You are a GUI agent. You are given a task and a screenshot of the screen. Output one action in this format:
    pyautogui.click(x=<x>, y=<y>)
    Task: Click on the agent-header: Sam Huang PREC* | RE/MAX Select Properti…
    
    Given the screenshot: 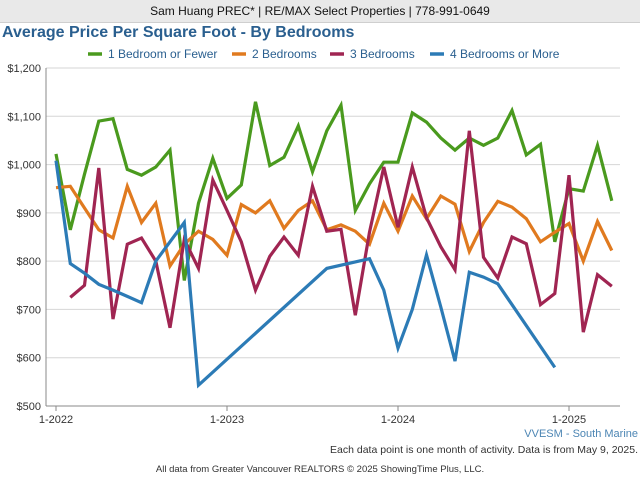 What is the action you would take?
    pyautogui.click(x=320, y=11)
    